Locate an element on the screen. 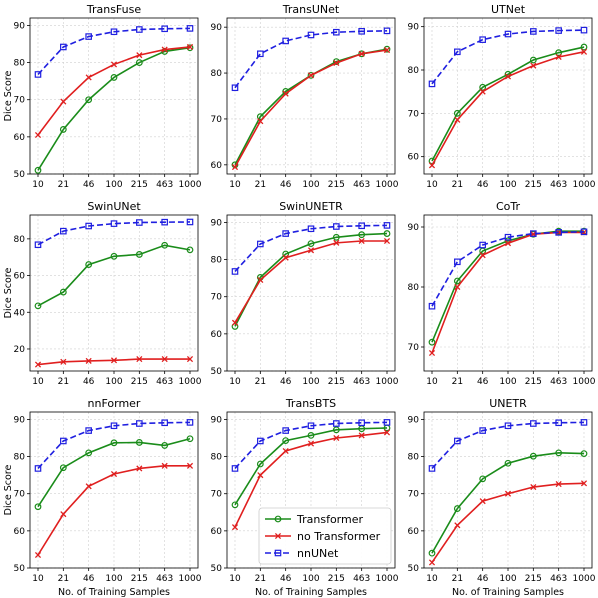 Image resolution: width=598 pixels, height=598 pixels. panel-cotr: CoTr 10 21 46 100 215 463 1000 70 80 90 is located at coordinates (502, 293).